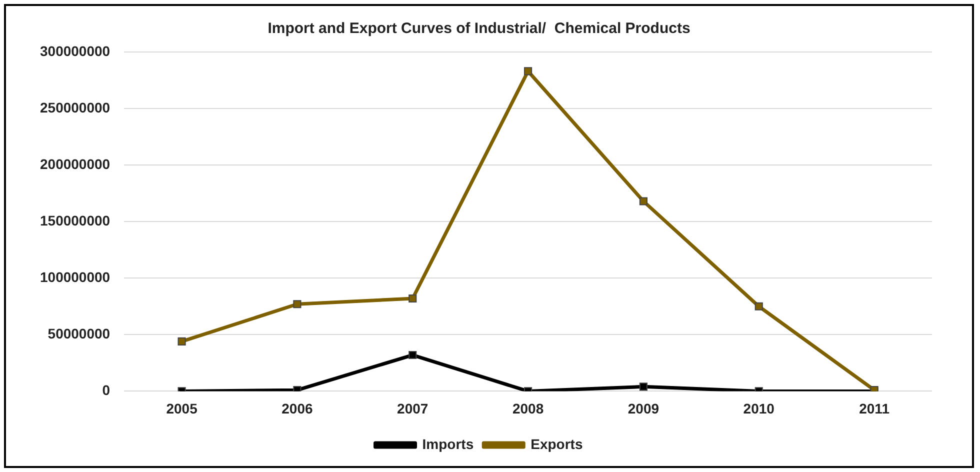  What do you see at coordinates (644, 408) in the screenshot?
I see `x-tick-label: 2009` at bounding box center [644, 408].